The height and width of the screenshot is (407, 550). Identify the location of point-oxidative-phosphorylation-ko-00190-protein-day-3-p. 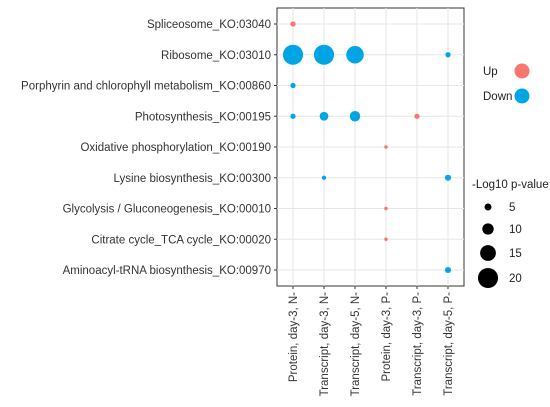
(386, 147).